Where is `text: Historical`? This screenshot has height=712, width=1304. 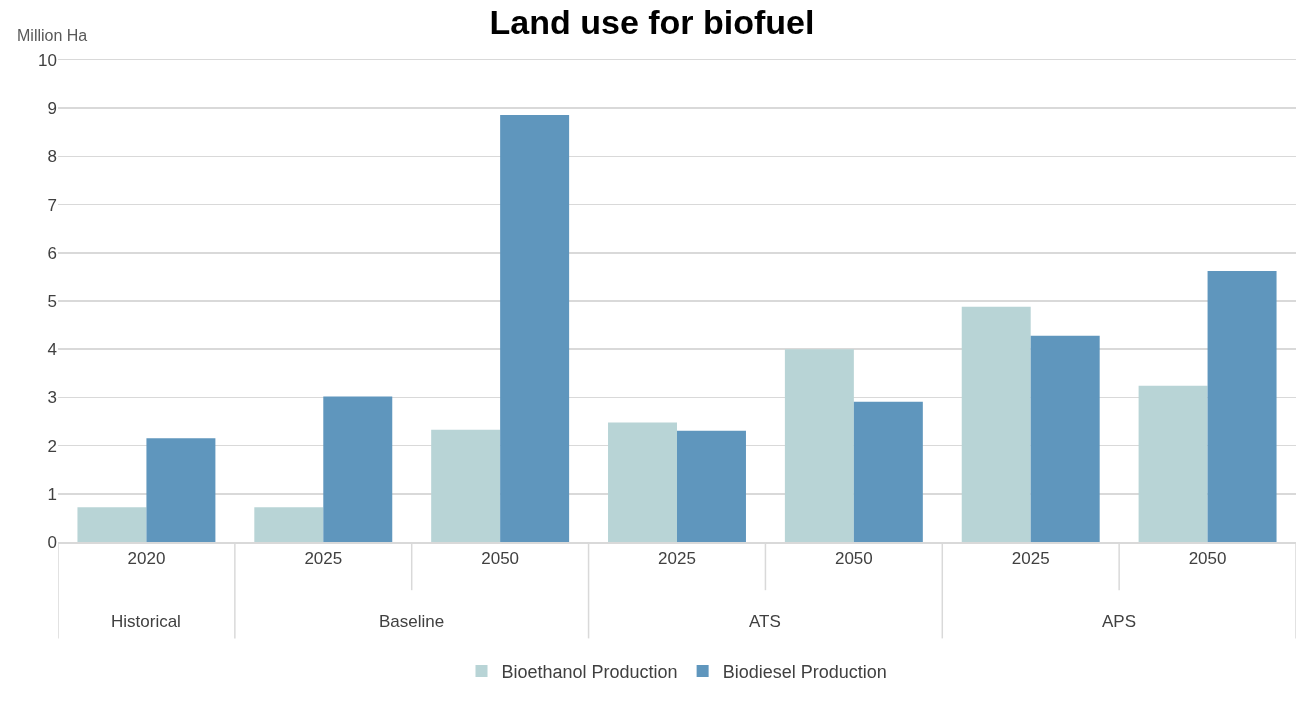 text: Historical is located at coordinates (146, 621).